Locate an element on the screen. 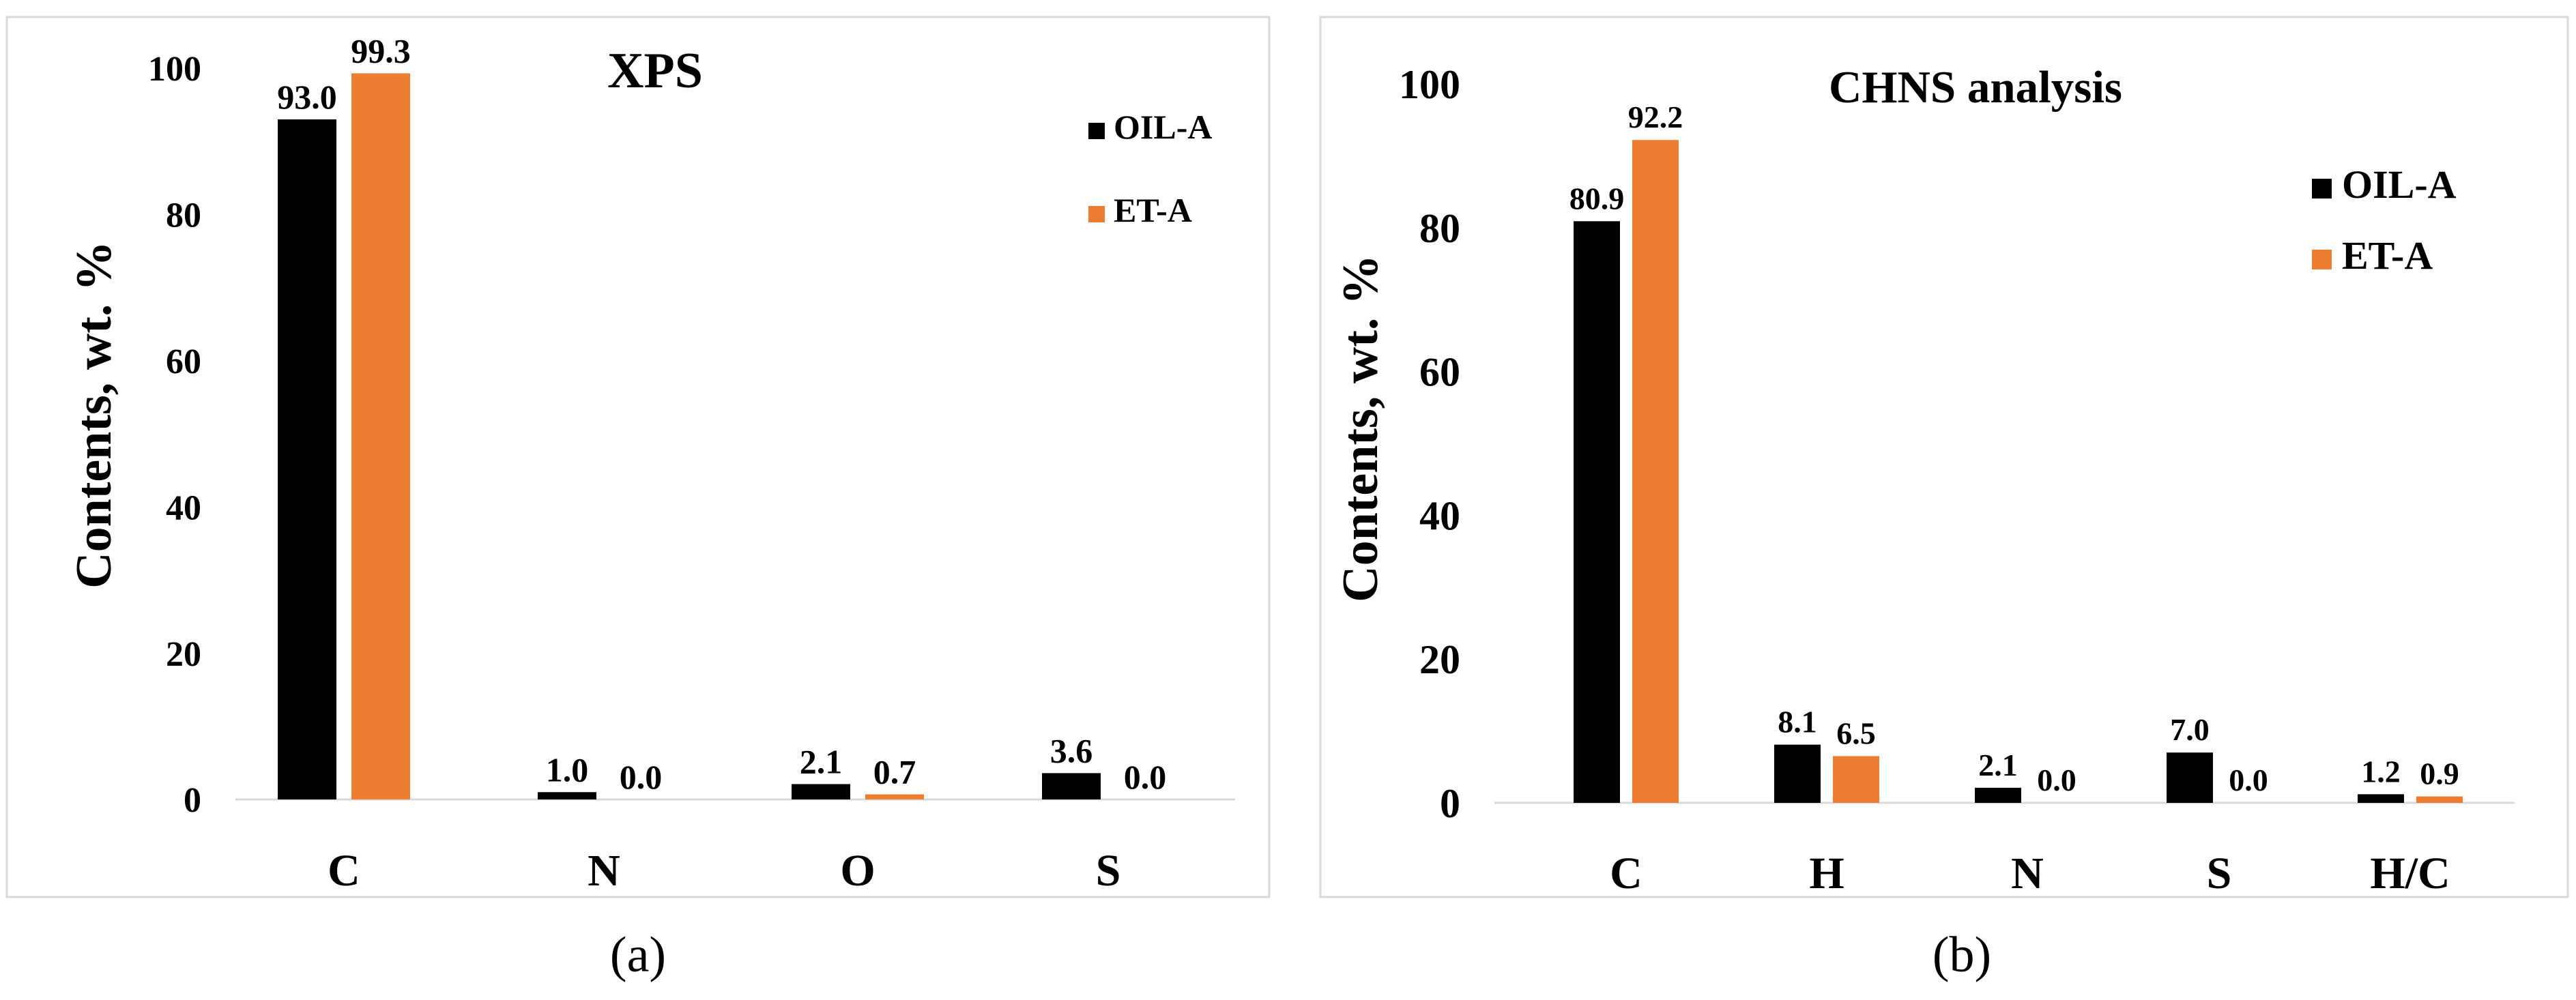 The width and height of the screenshot is (2576, 1000). bar-value-label-oil-a: 3.6 is located at coordinates (1071, 750).